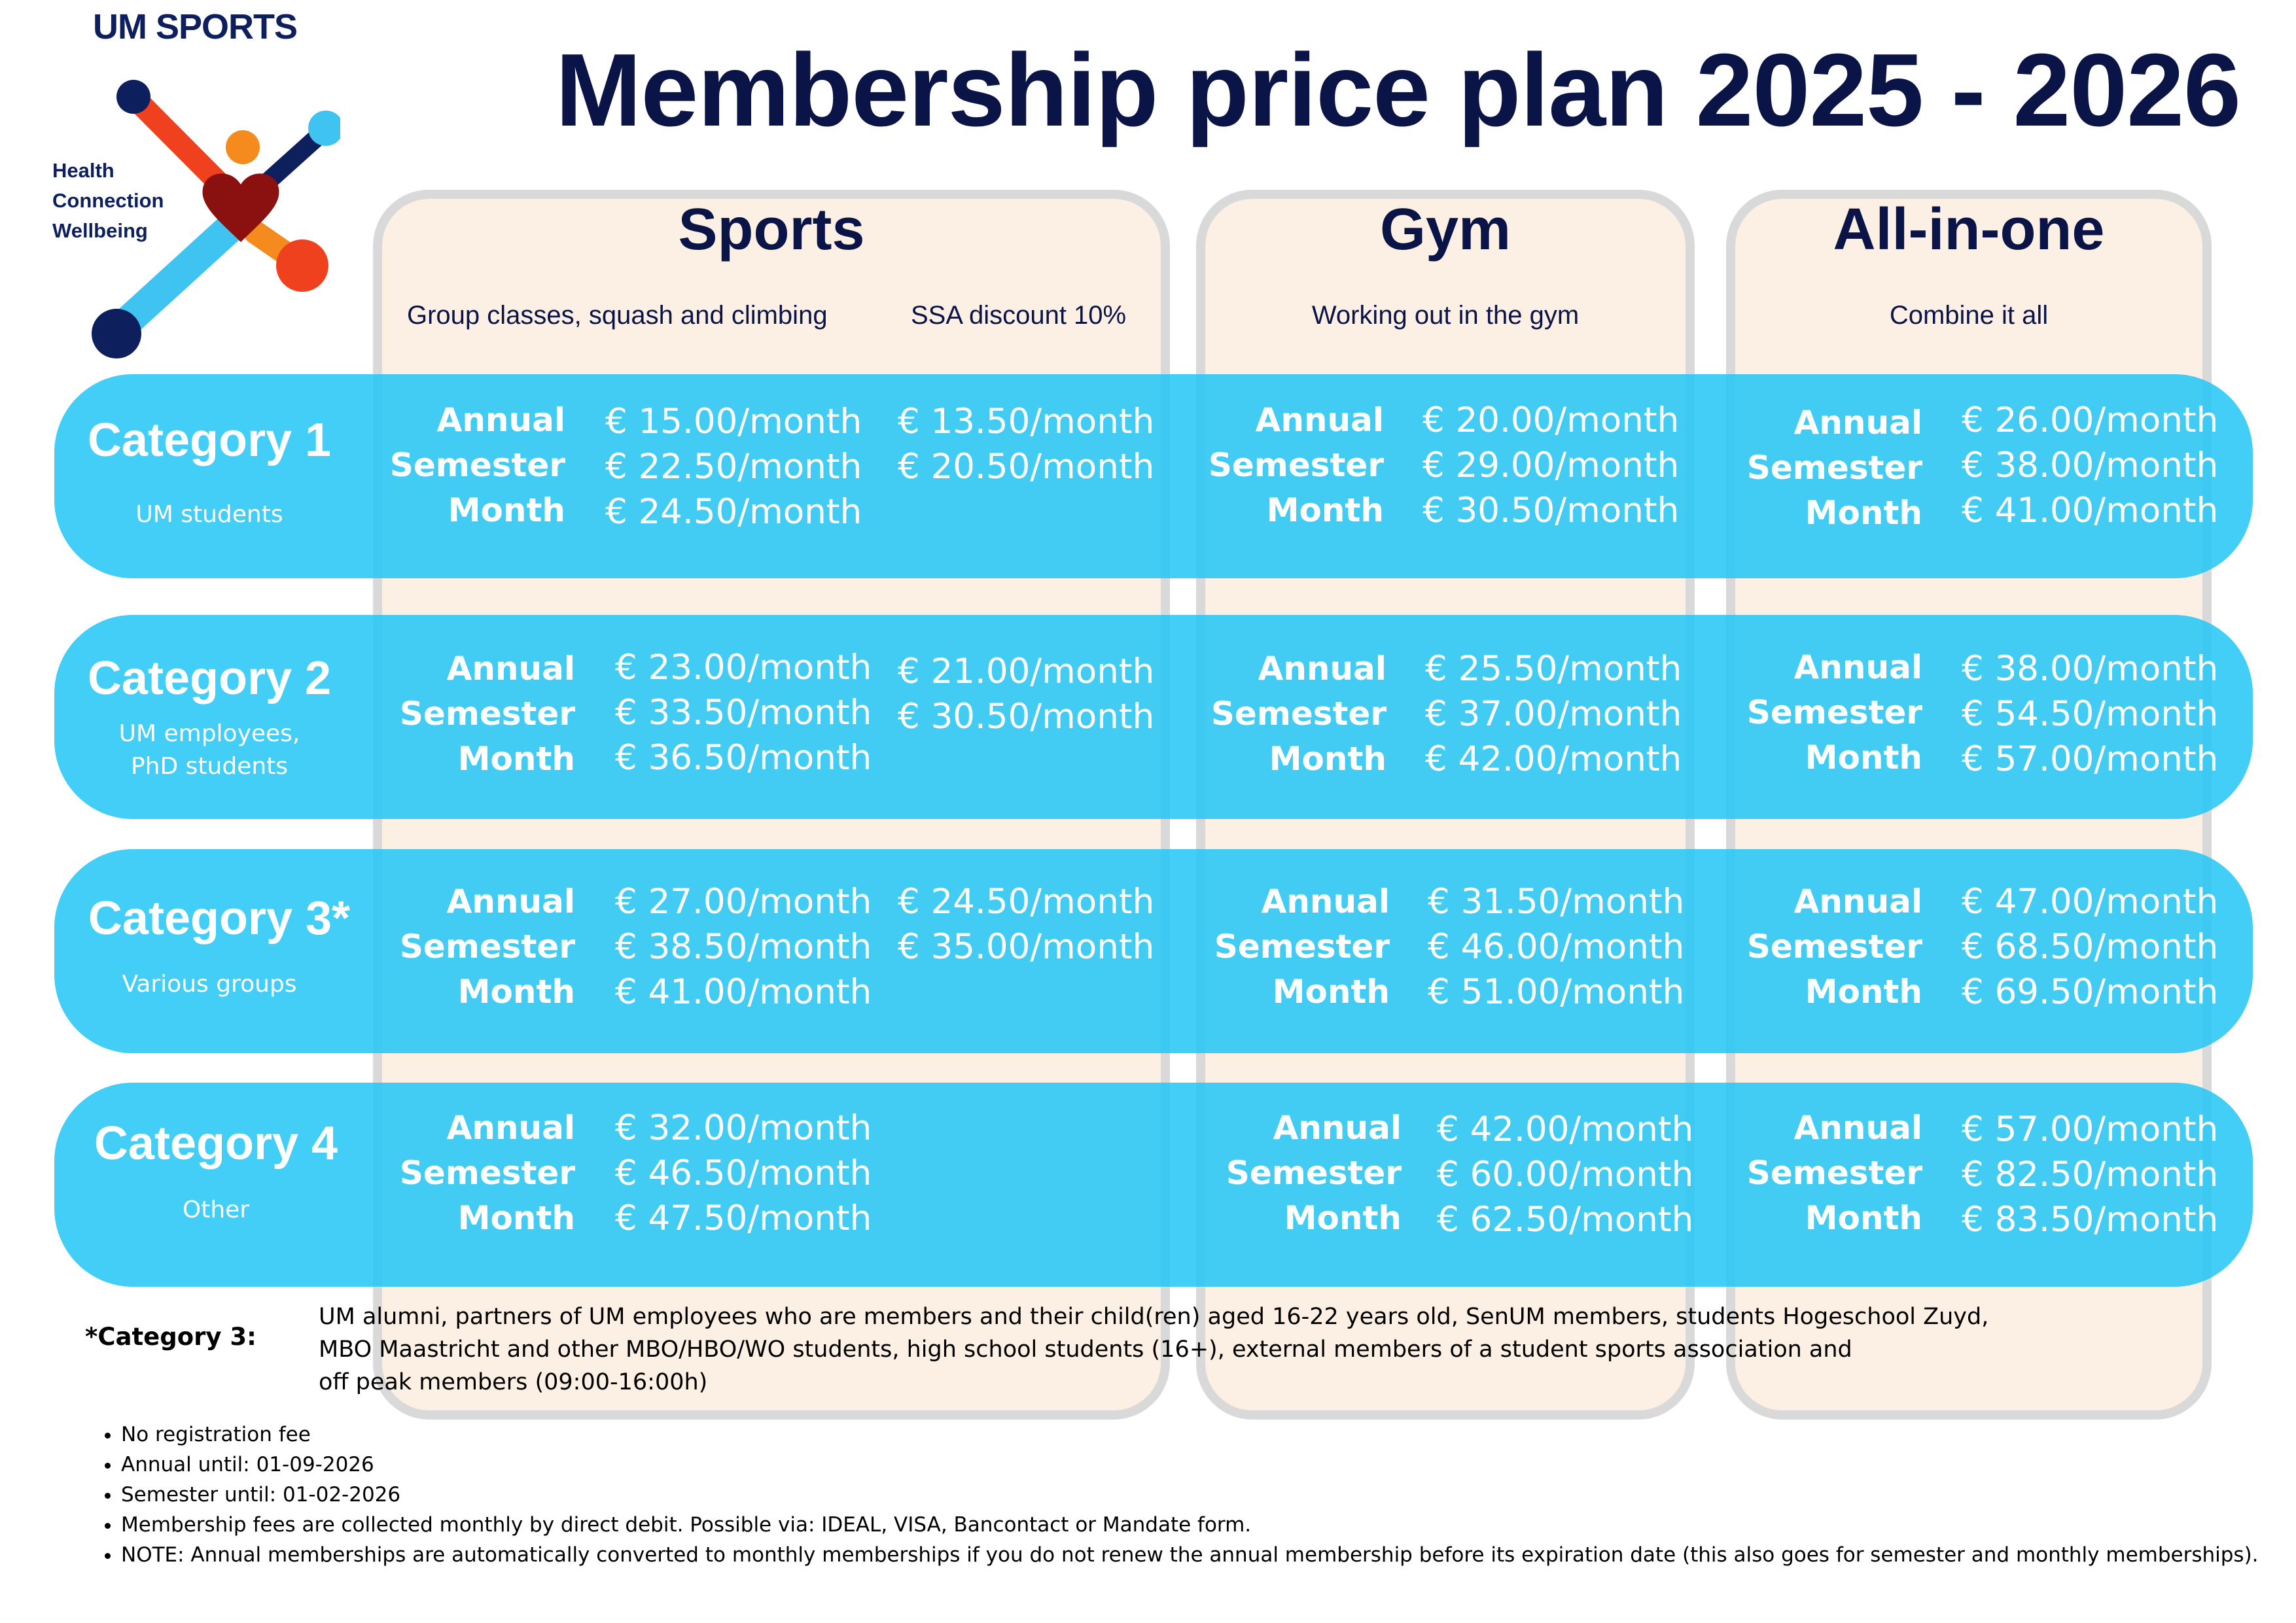  What do you see at coordinates (1201, 1465) in the screenshot?
I see `list-item: Annual until: 01-09-2026` at bounding box center [1201, 1465].